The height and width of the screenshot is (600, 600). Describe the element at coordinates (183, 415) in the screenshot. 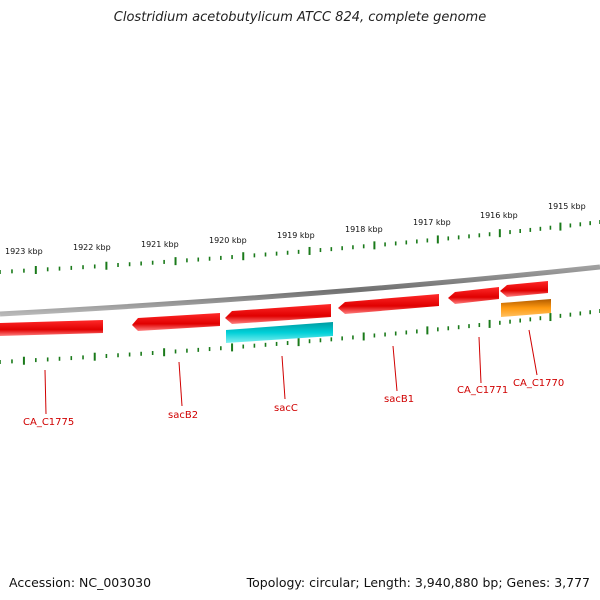

I see `gene-label-sacb2: sacB2` at that location.